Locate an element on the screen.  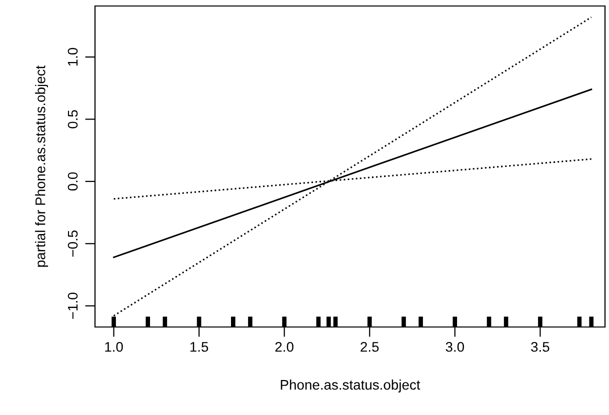
y-tick-label: 0.0 is located at coordinates (73, 181).